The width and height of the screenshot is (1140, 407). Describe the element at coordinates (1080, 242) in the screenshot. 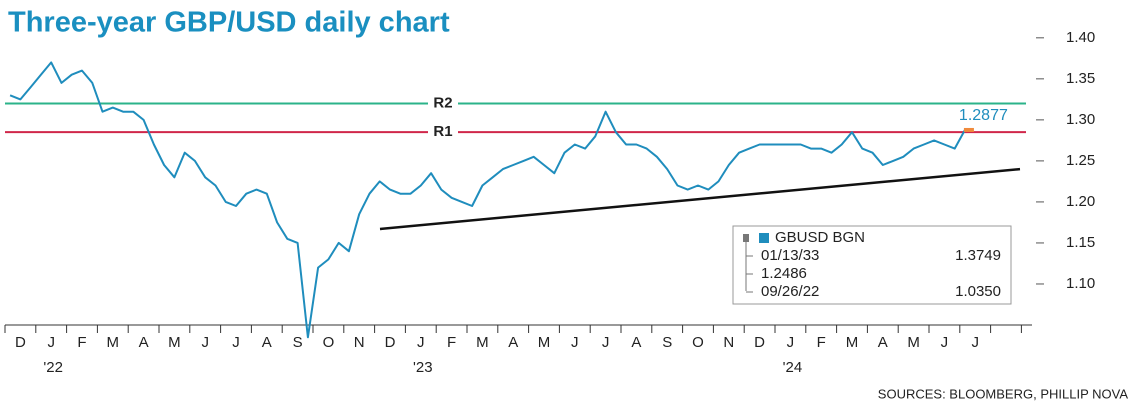

I see `y-tick-label: 1.15` at that location.